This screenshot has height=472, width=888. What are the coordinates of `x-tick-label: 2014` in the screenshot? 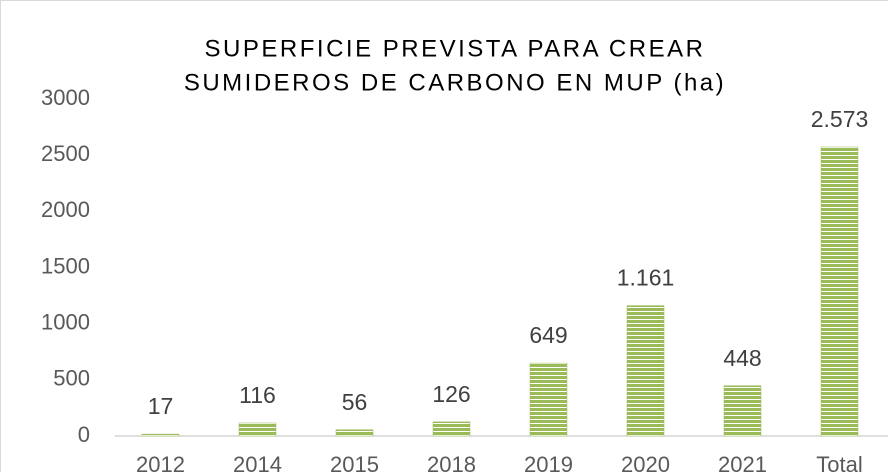 It's located at (257, 462).